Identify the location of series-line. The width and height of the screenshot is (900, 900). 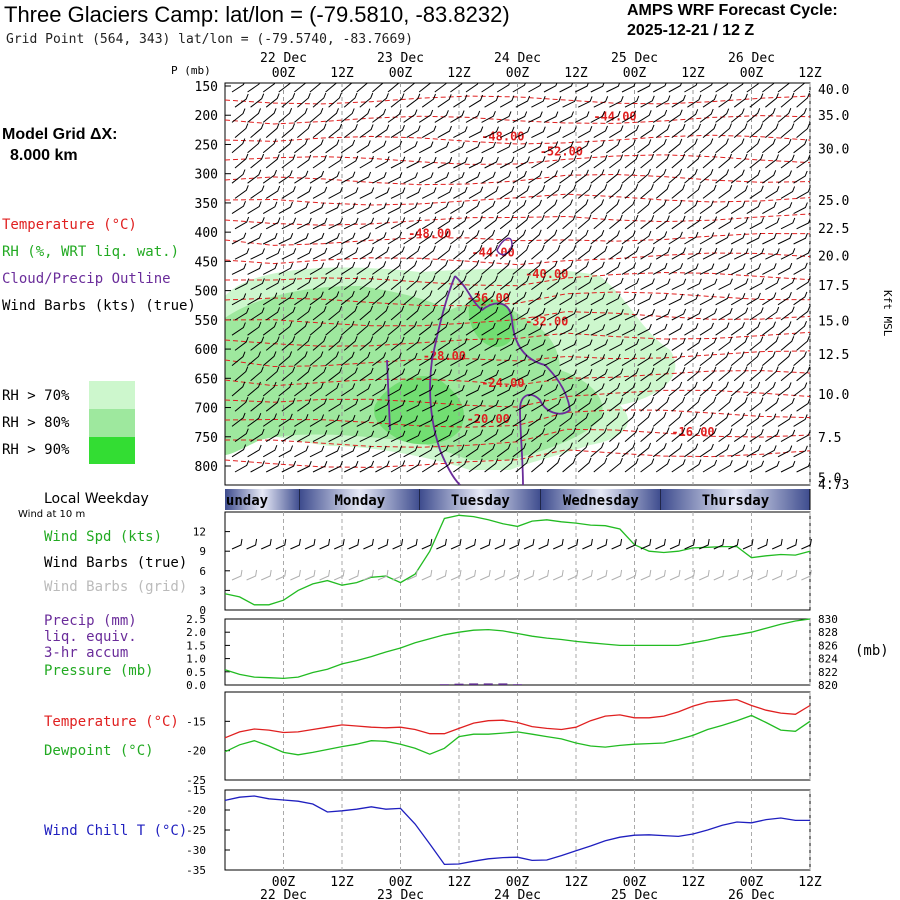
(517, 560).